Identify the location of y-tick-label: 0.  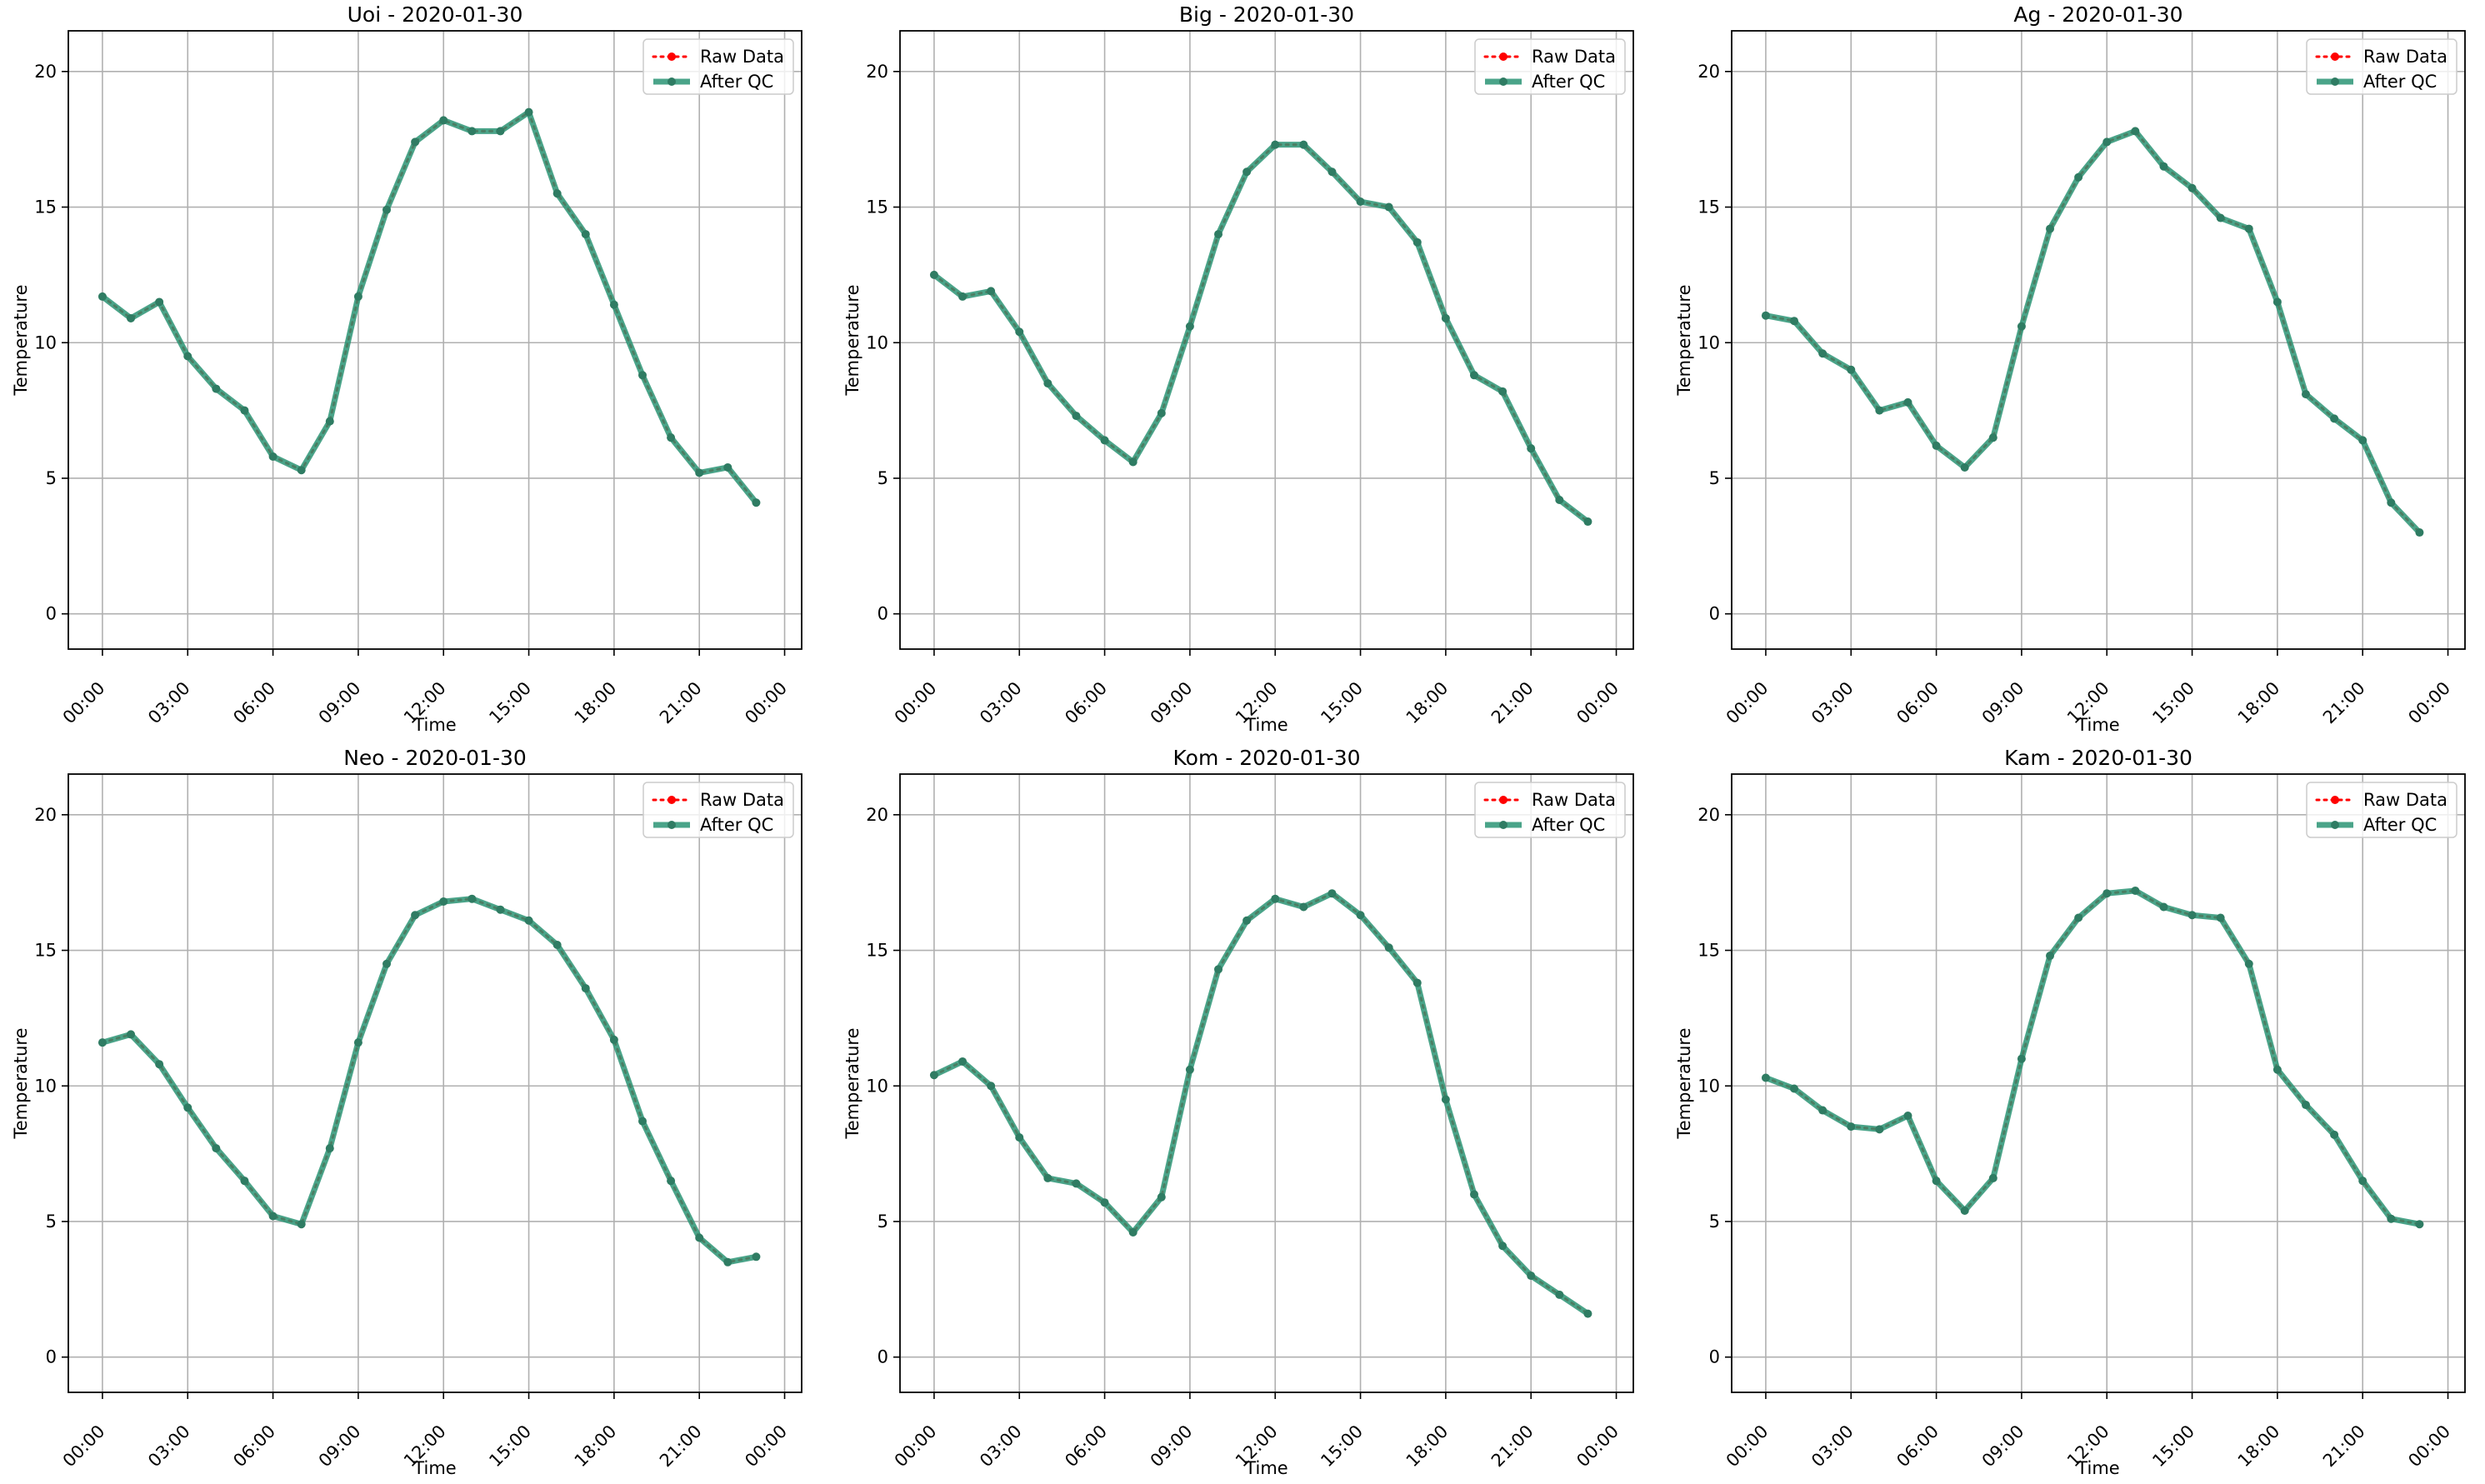
(1715, 614).